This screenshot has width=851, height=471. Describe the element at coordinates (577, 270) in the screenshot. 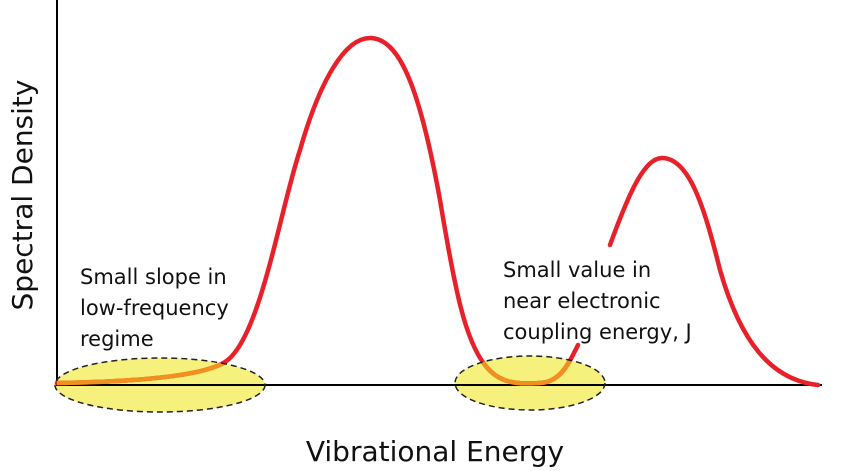

I see `annotation-line: Small value in` at that location.